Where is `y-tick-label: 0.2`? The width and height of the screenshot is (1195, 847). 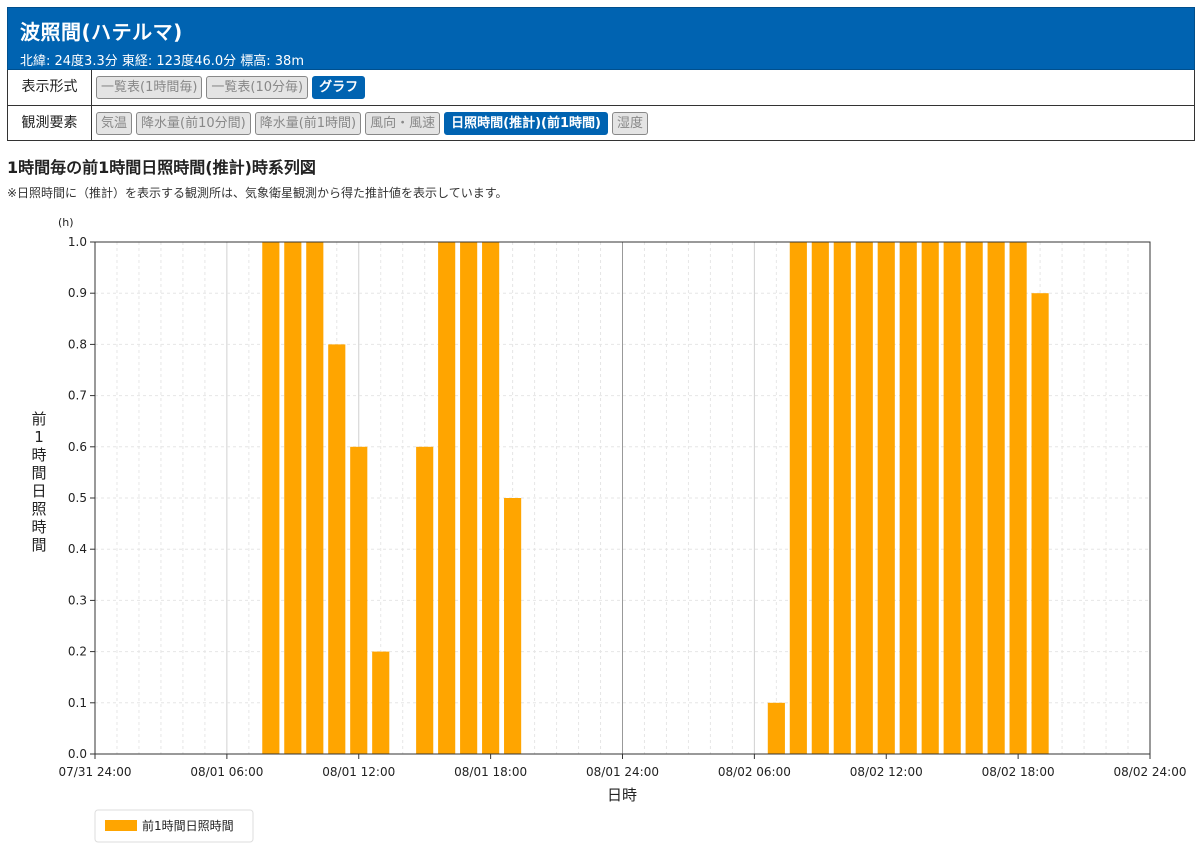 y-tick-label: 0.2 is located at coordinates (77, 652).